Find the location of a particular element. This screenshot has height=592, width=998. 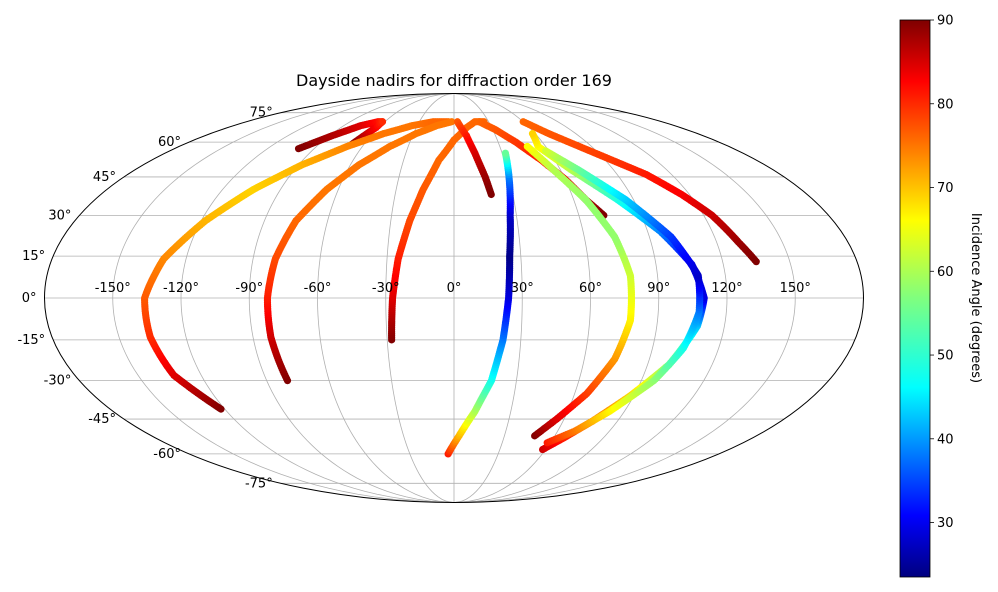

latitude-tick-label: 45° is located at coordinates (104, 177).